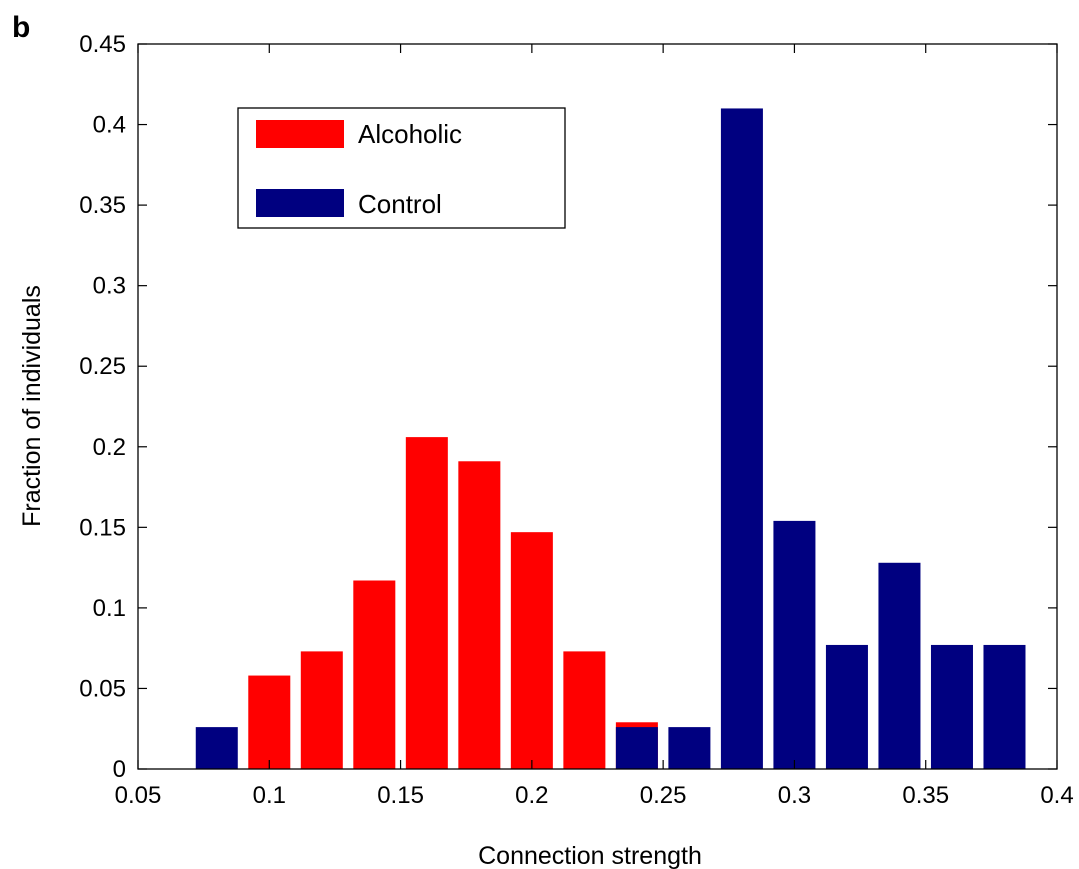  Describe the element at coordinates (925, 795) in the screenshot. I see `x-tick-label-6: 0.35` at that location.